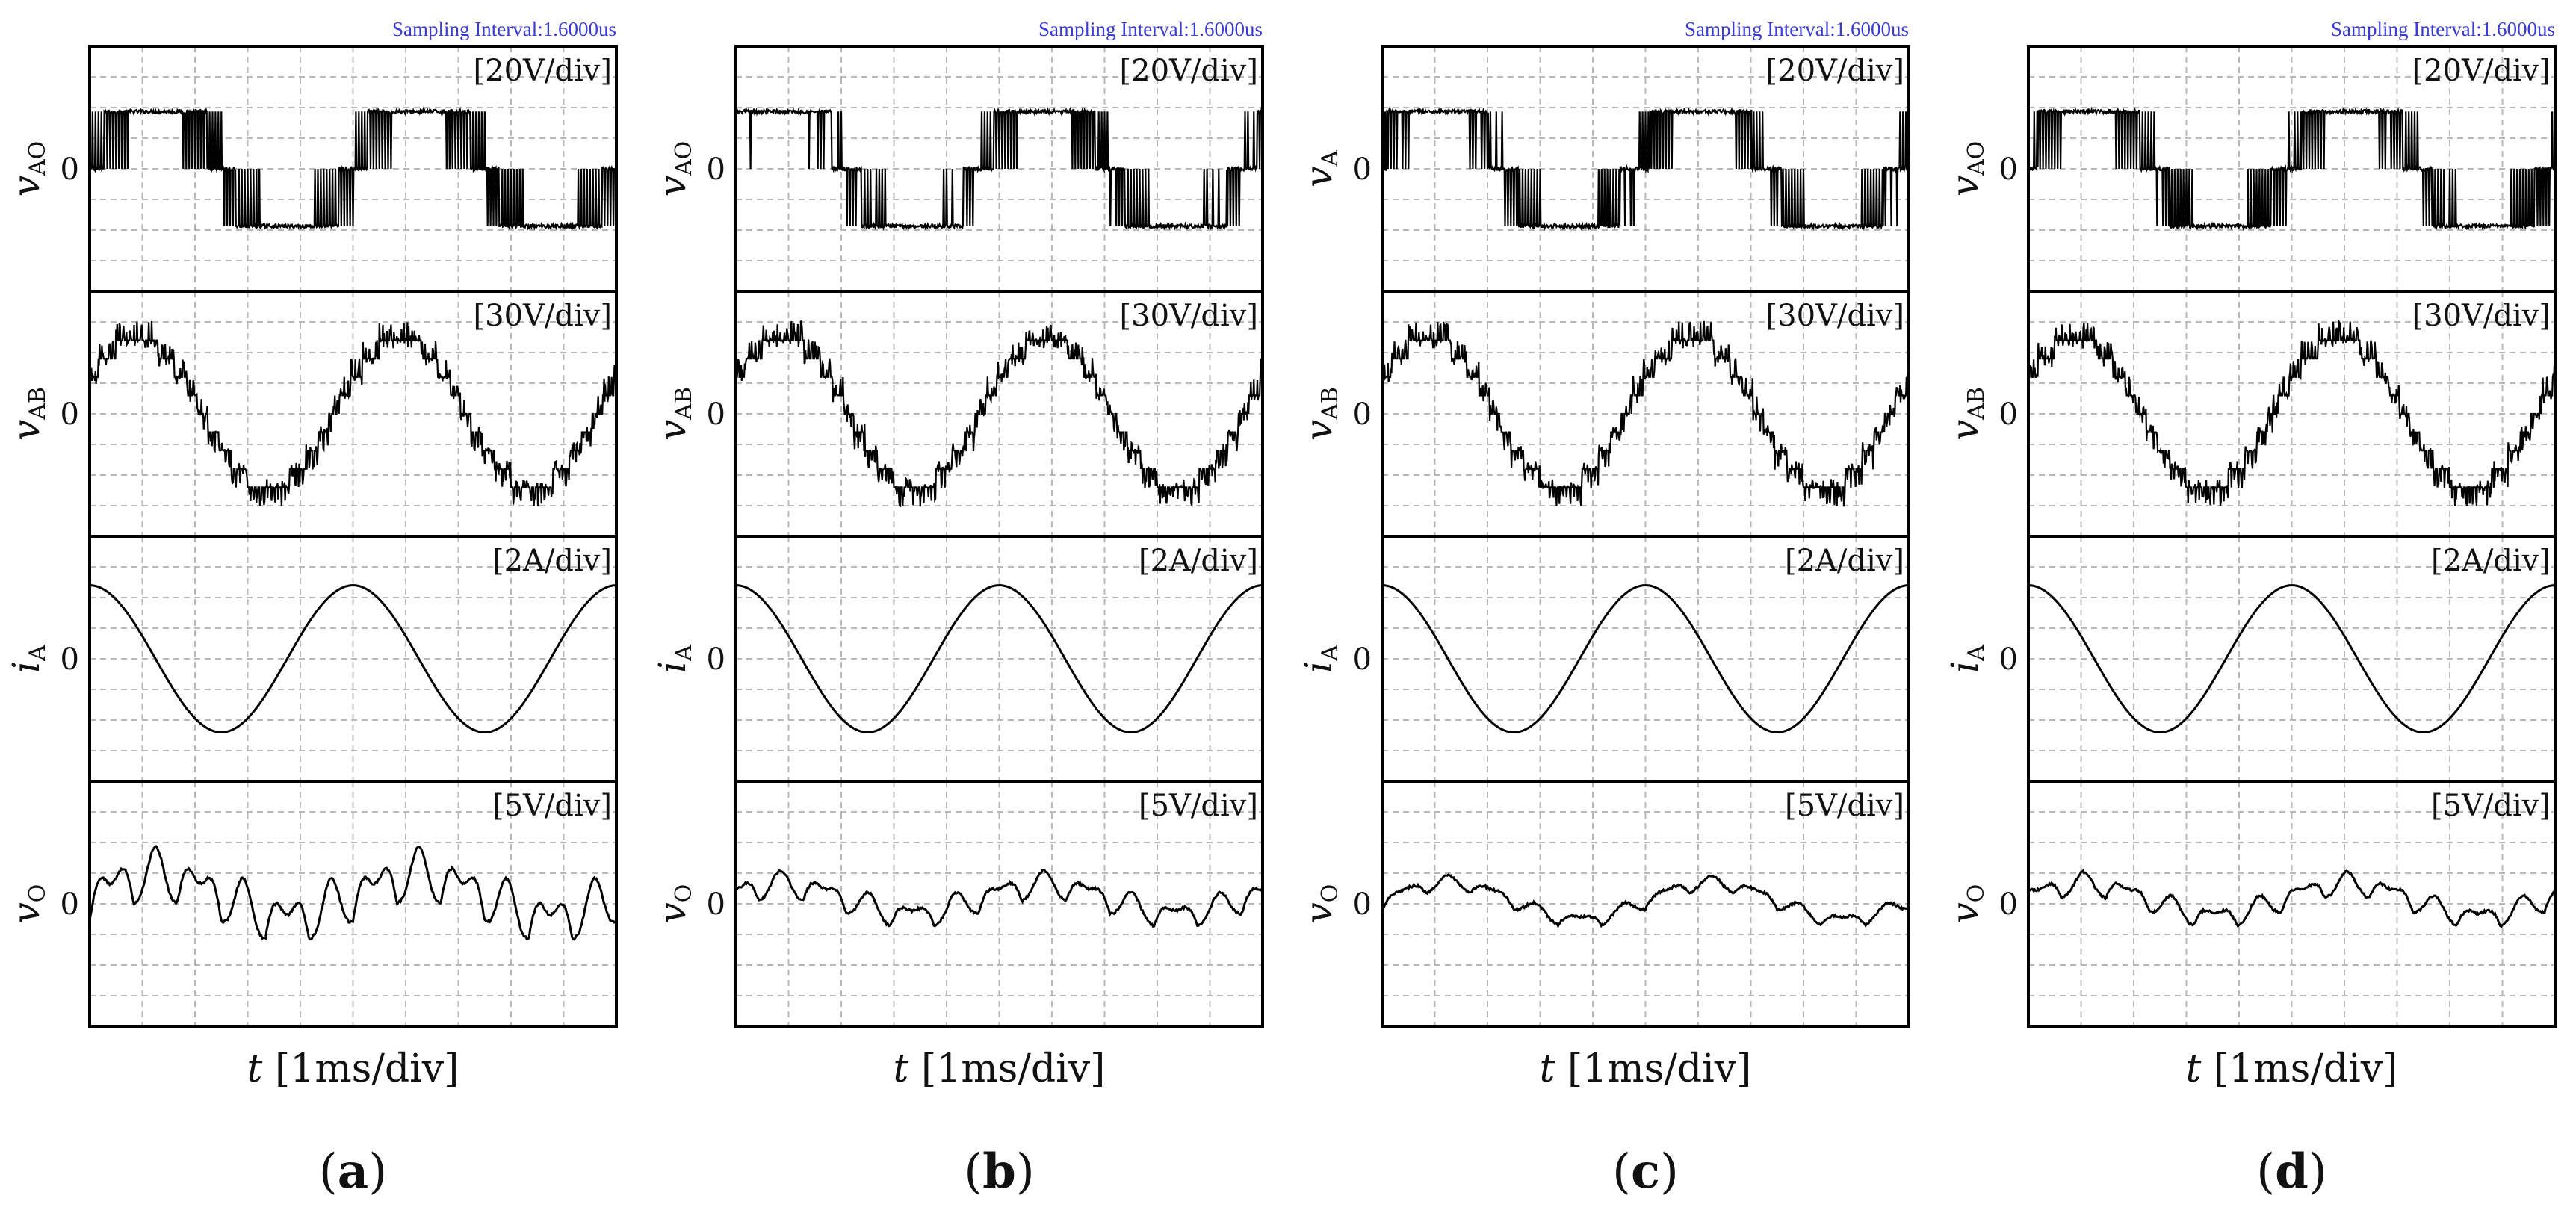  I want to click on trace-vA, so click(1645, 169).